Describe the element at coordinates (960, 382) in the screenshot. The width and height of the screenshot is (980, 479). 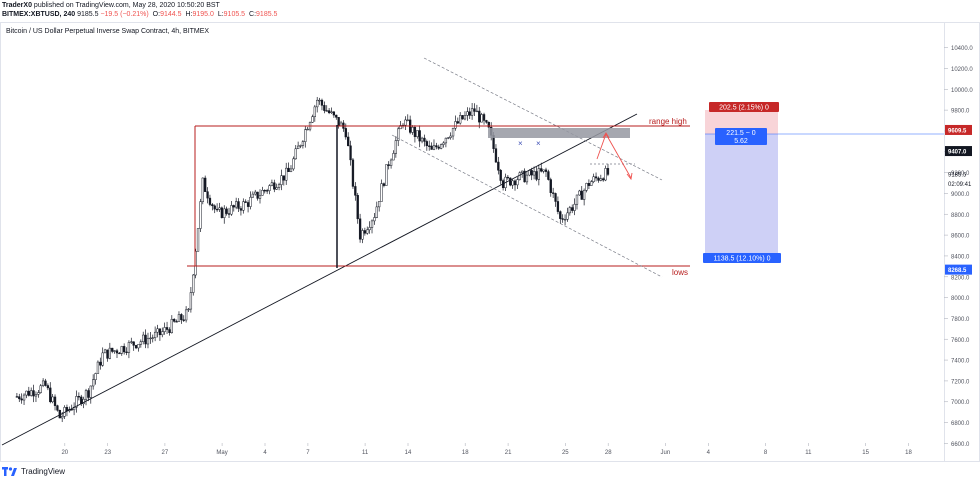
I see `y-tick-label: 7200.0` at that location.